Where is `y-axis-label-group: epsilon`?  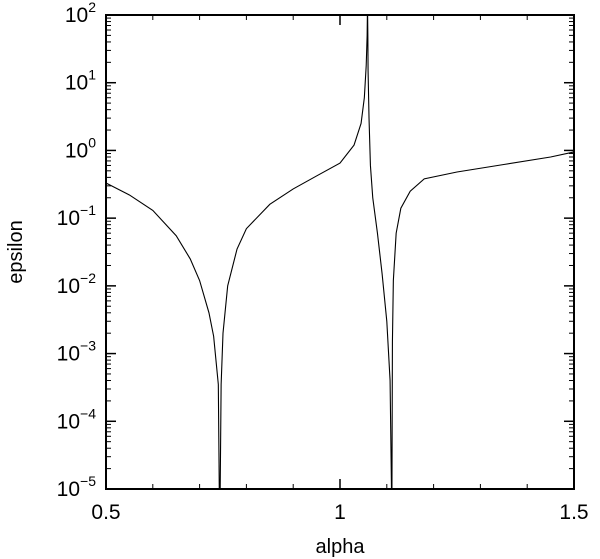 y-axis-label-group: epsilon is located at coordinates (16, 251).